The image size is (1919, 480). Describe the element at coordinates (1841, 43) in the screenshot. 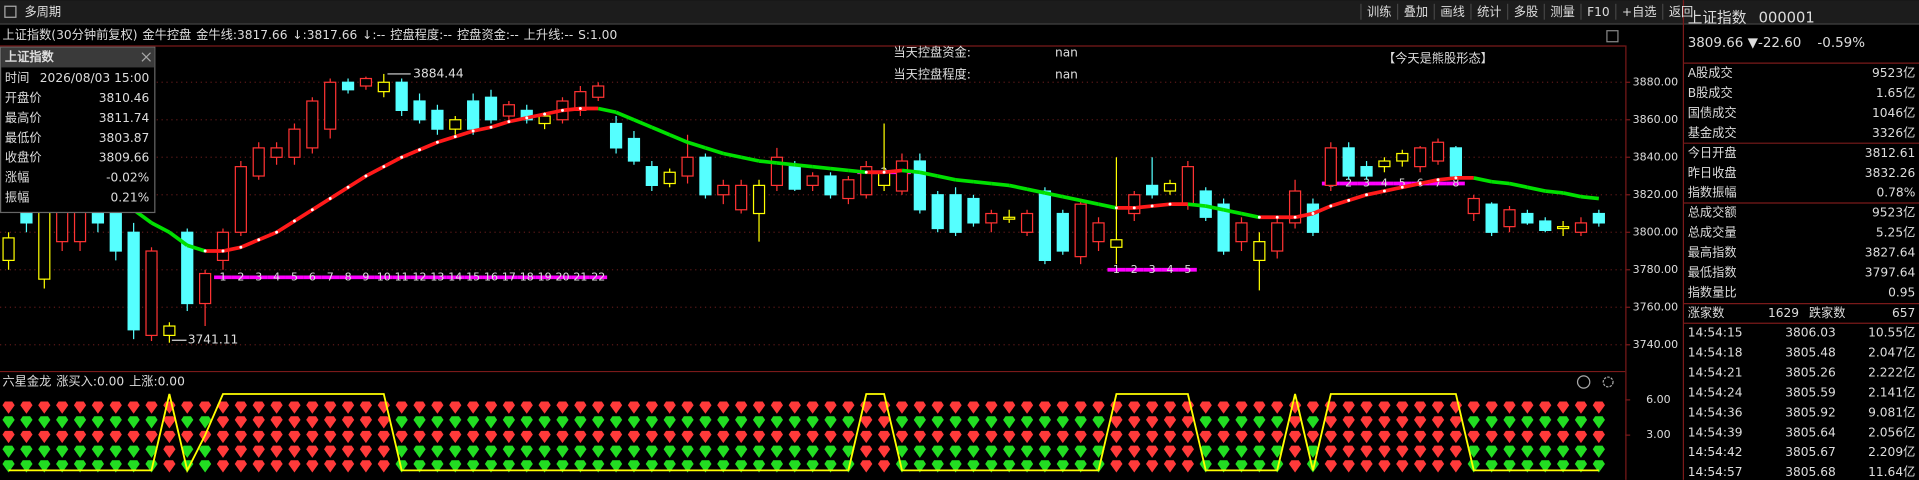

I see `quote-change-pct: -0.59%` at that location.